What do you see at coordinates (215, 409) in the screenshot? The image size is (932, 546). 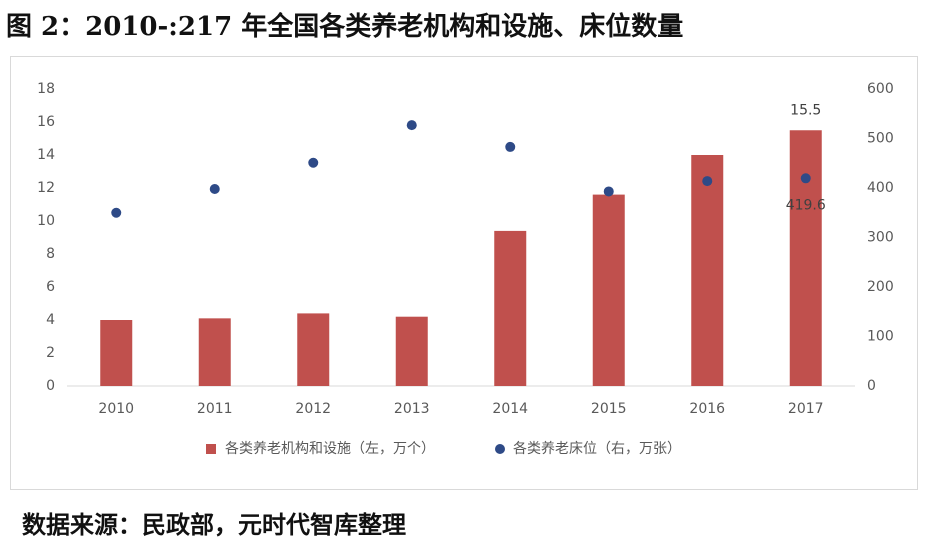 I see `x-tick-label: 2011` at bounding box center [215, 409].